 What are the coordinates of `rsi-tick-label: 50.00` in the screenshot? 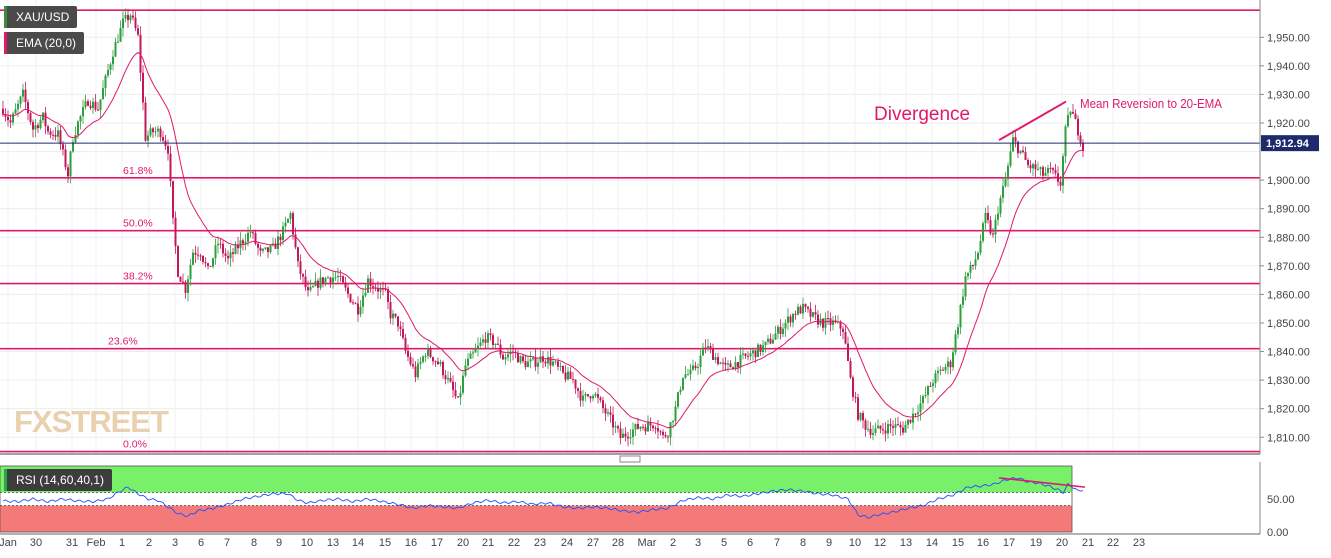 It's located at (1281, 500).